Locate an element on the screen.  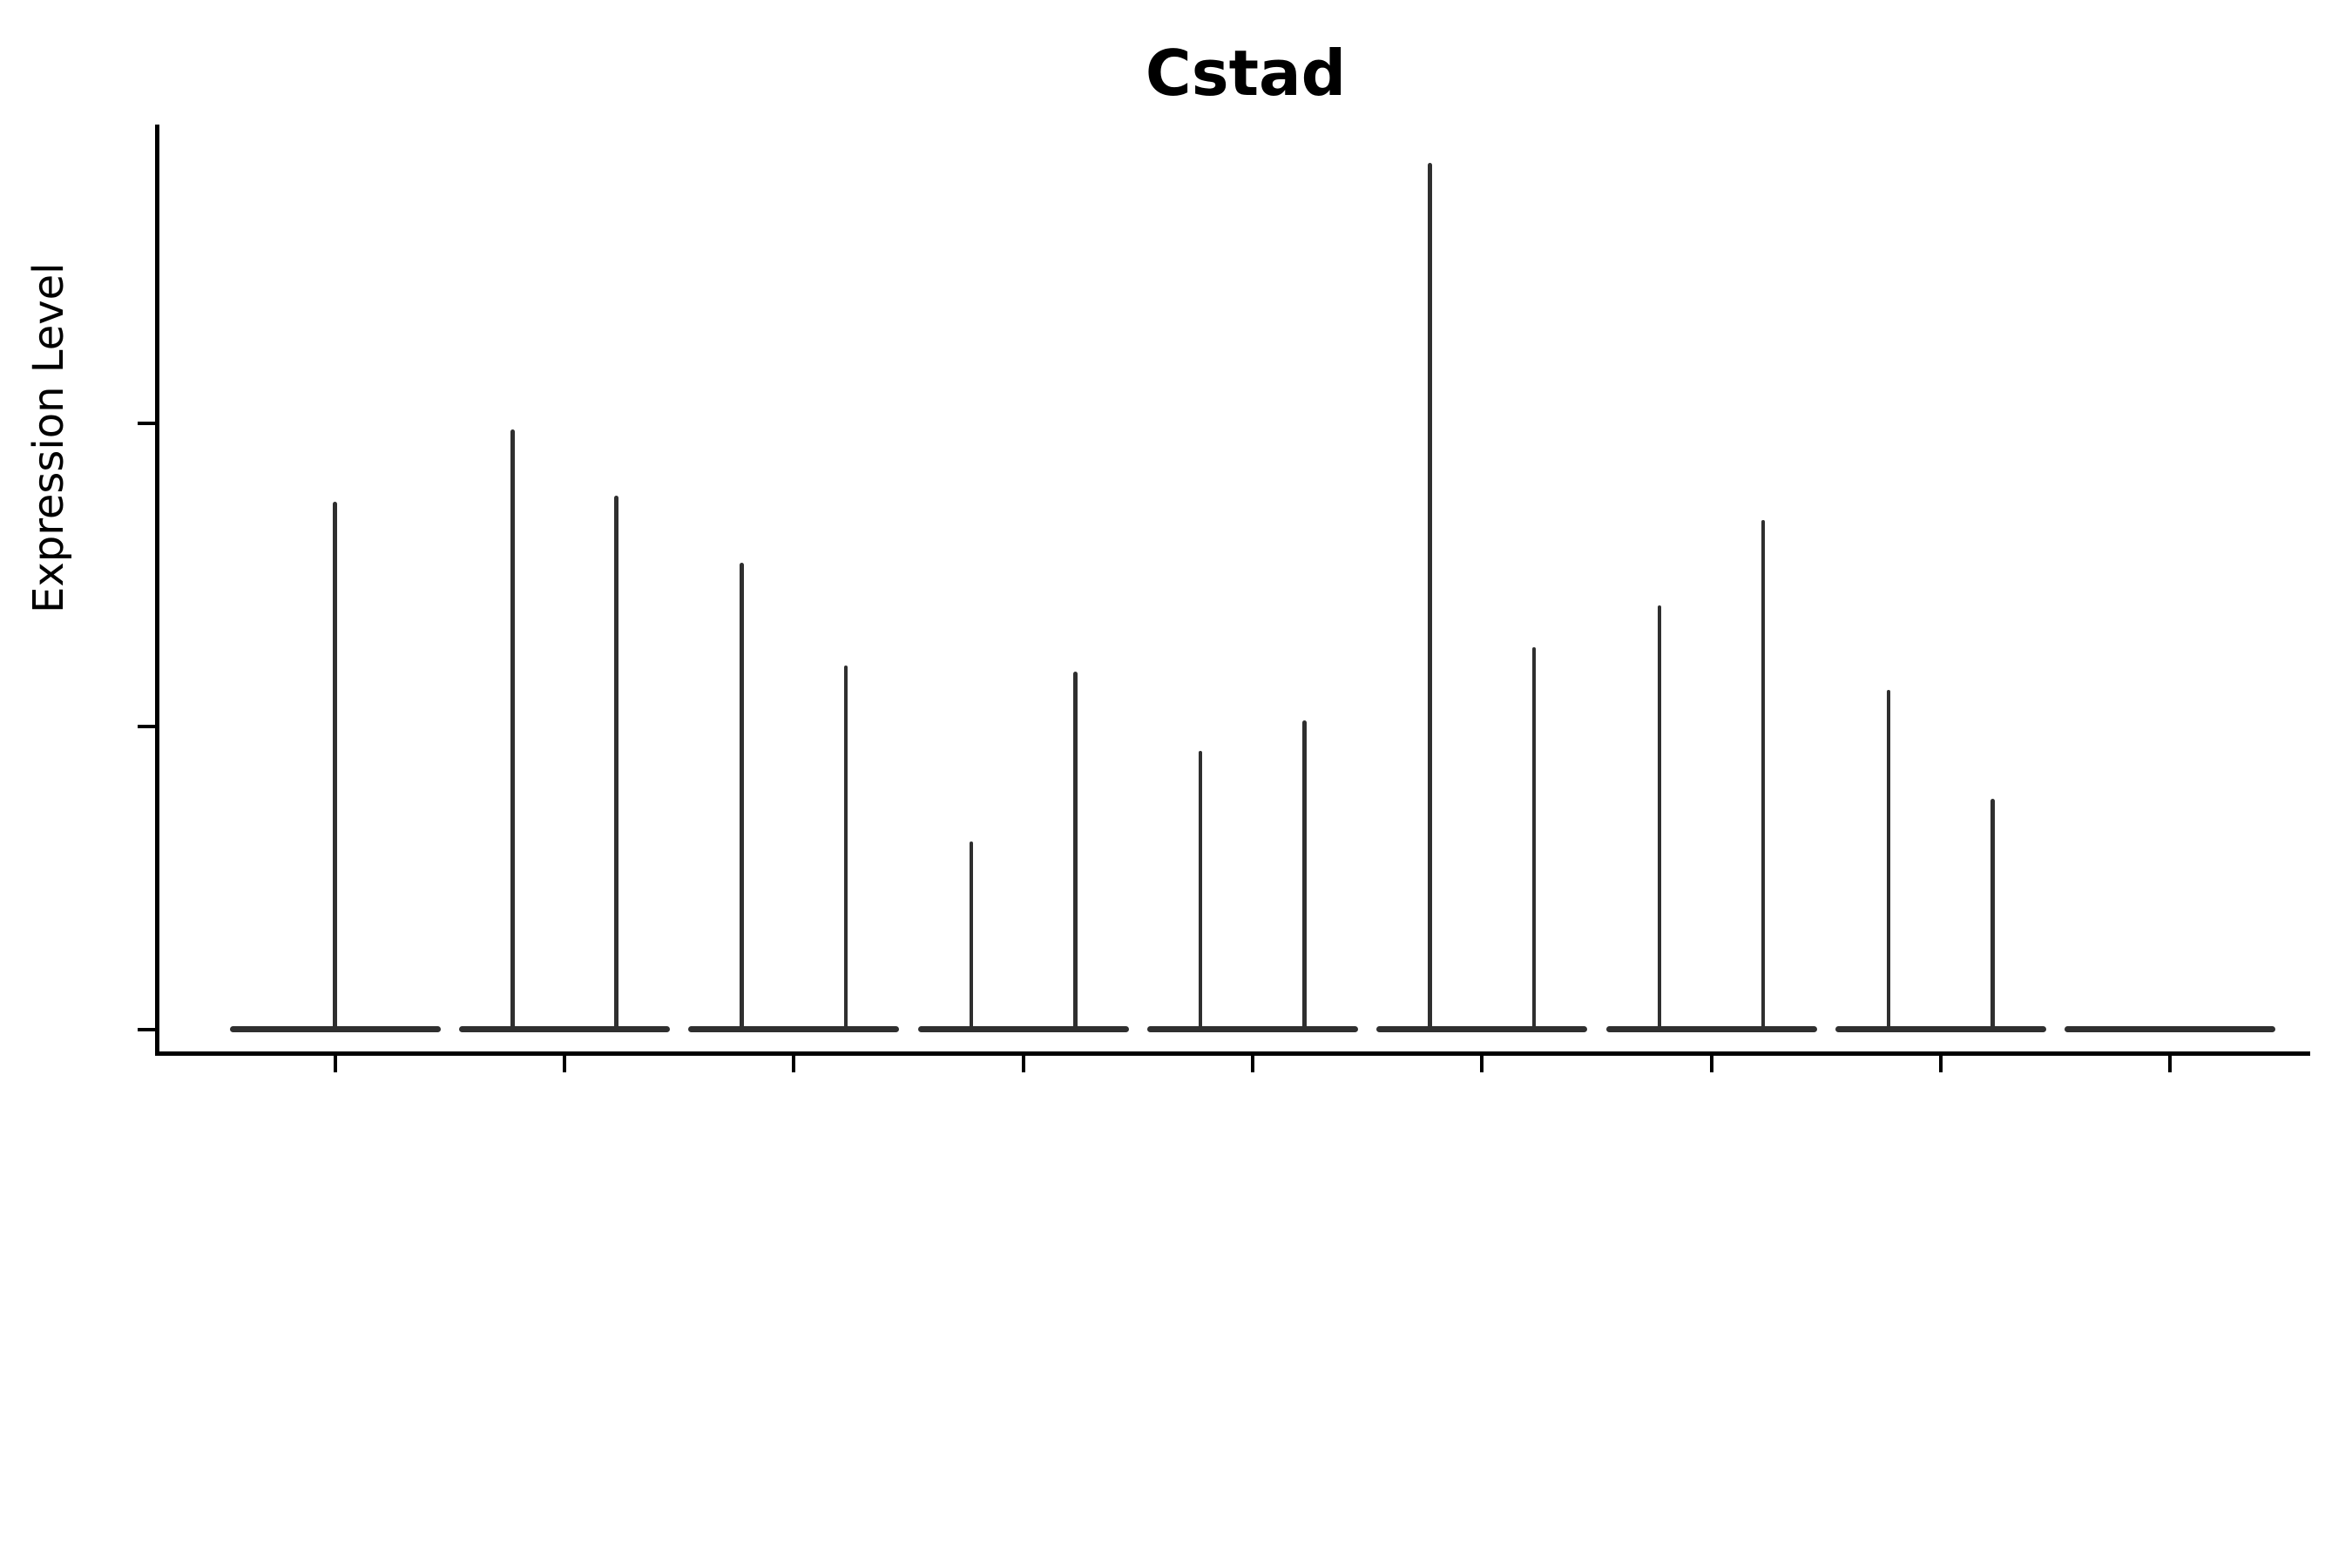
x-axis-spine is located at coordinates (1232, 1054).